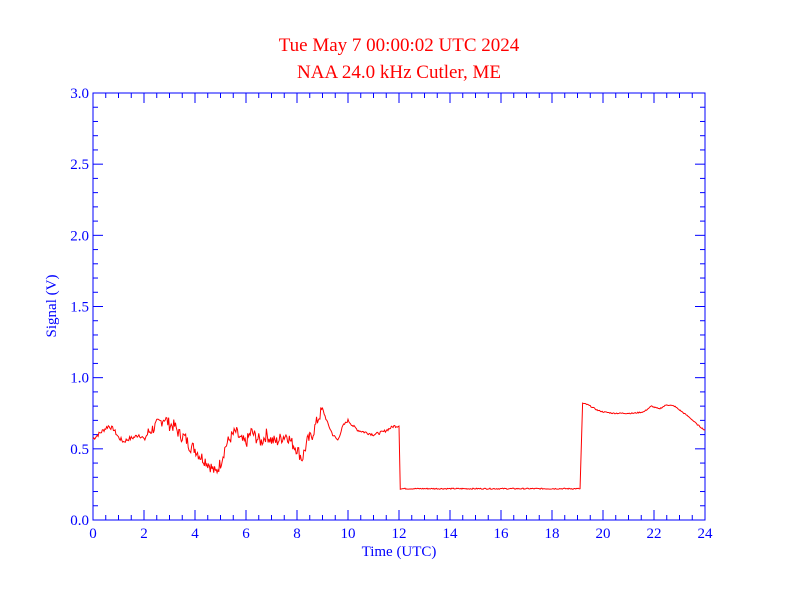  I want to click on y-tick-label: 2.0, so click(79, 236).